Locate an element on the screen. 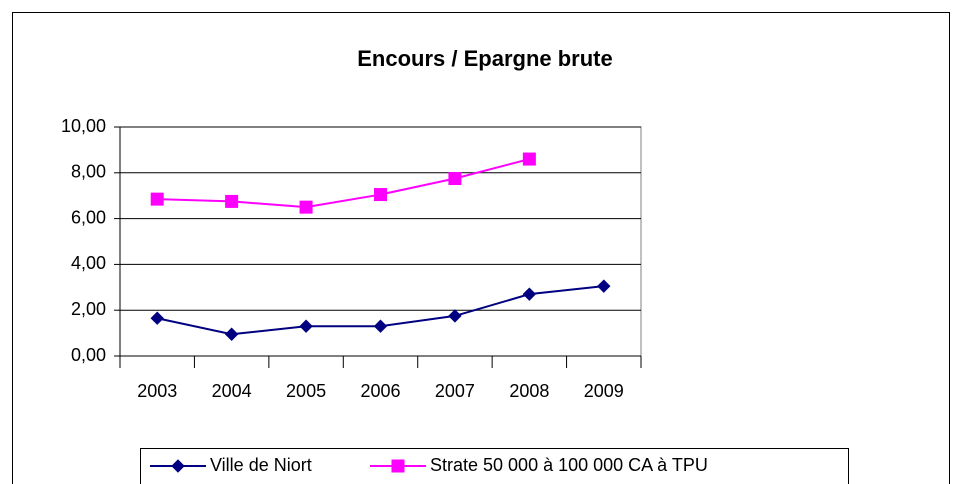 The image size is (962, 484). x-tick-label: 2006 is located at coordinates (380, 391).